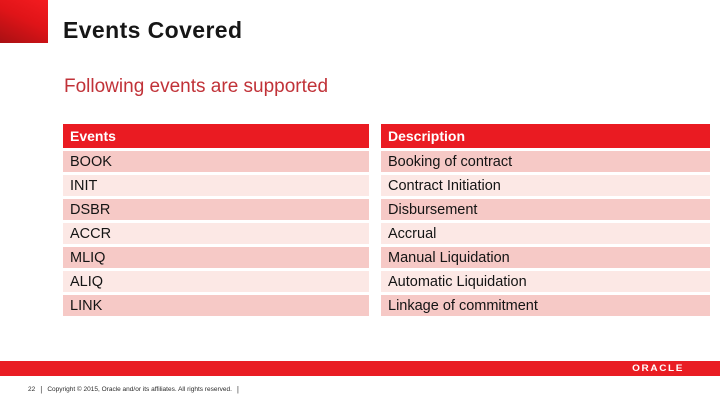 This screenshot has height=405, width=720. What do you see at coordinates (216, 281) in the screenshot?
I see `table-cell-event: ALIQ` at bounding box center [216, 281].